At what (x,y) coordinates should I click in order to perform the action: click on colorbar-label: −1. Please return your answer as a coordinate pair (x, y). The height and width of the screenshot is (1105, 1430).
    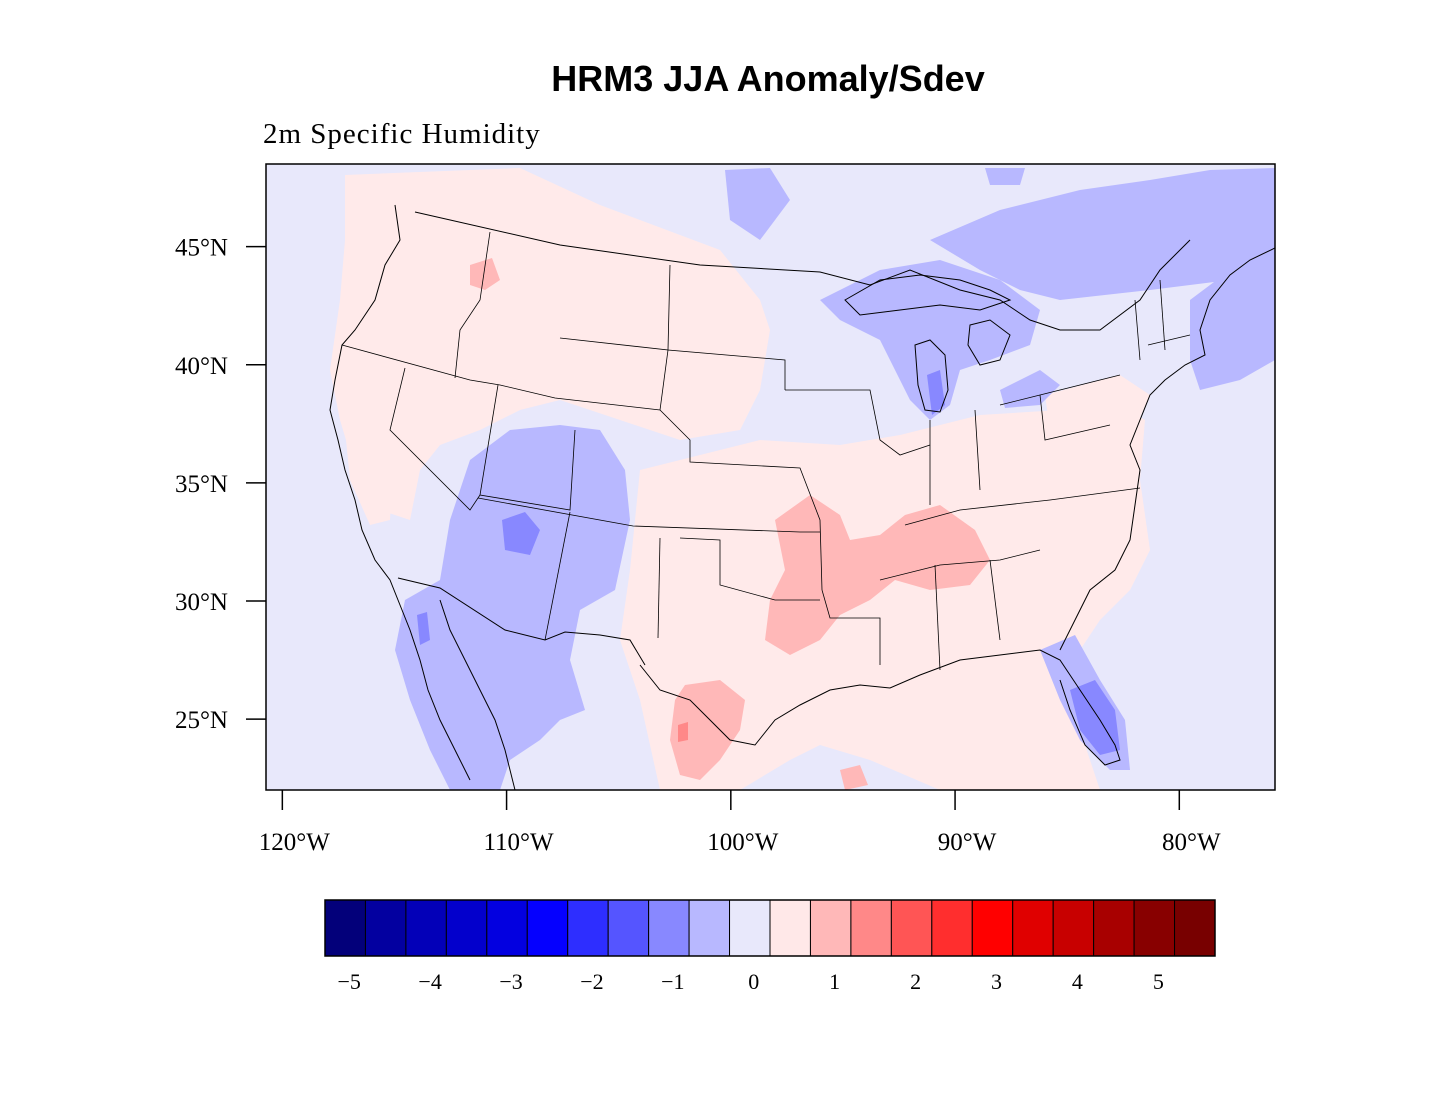
    Looking at the image, I should click on (672, 981).